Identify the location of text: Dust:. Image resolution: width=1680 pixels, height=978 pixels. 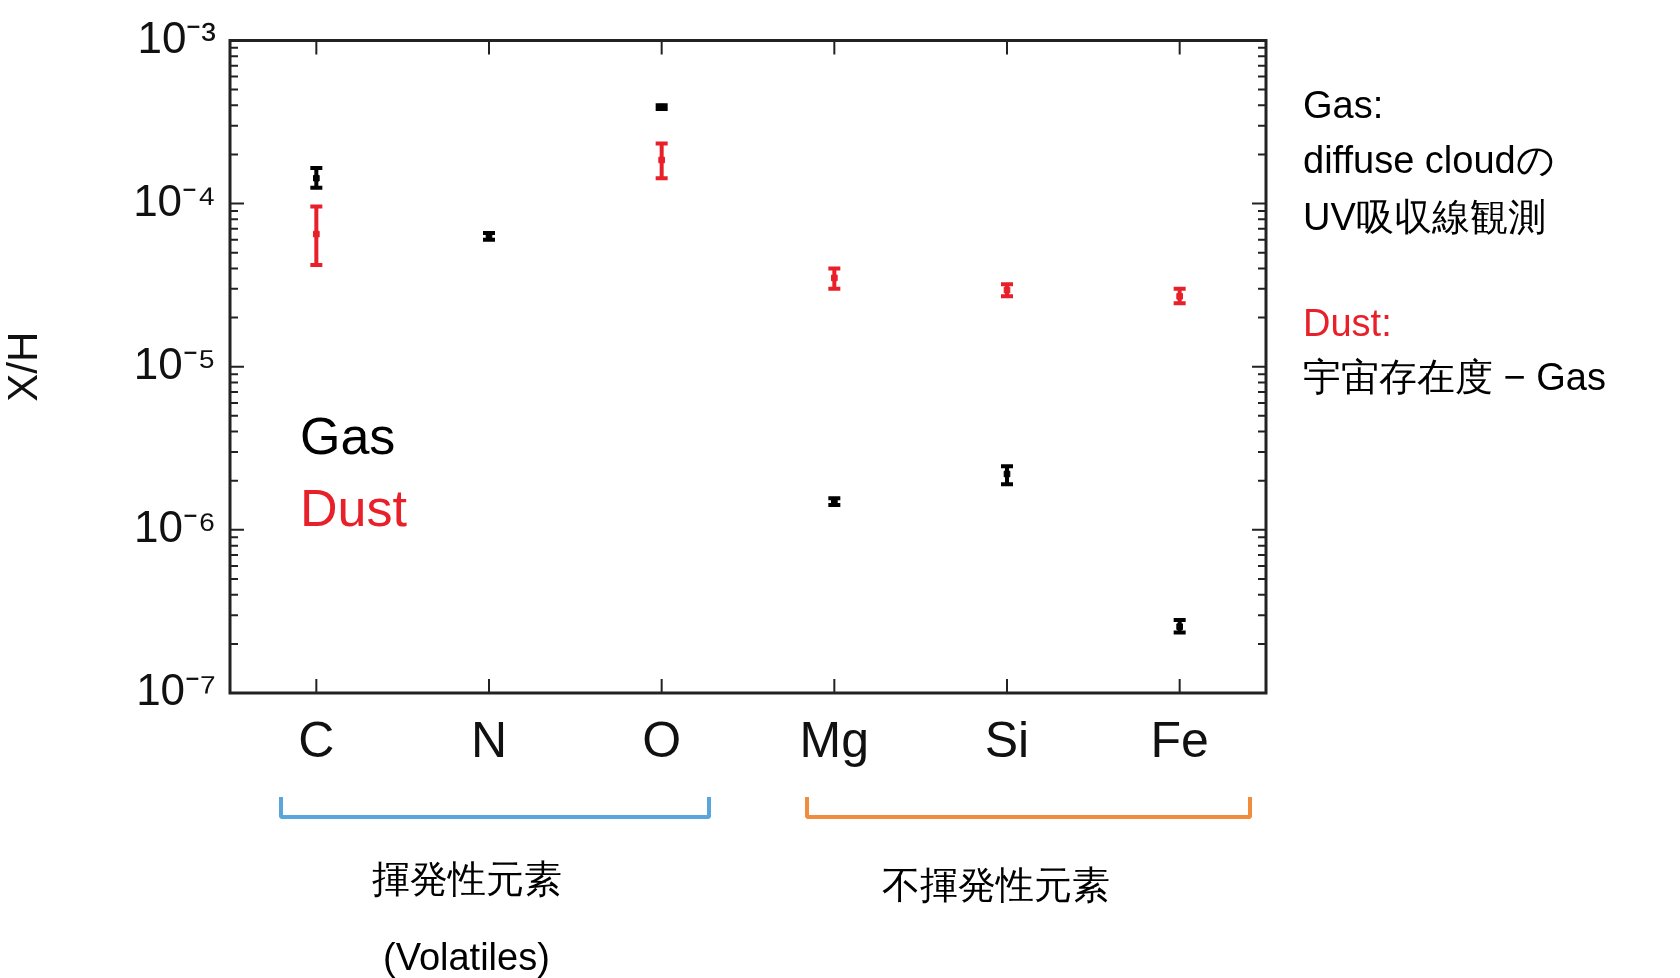
(1347, 323).